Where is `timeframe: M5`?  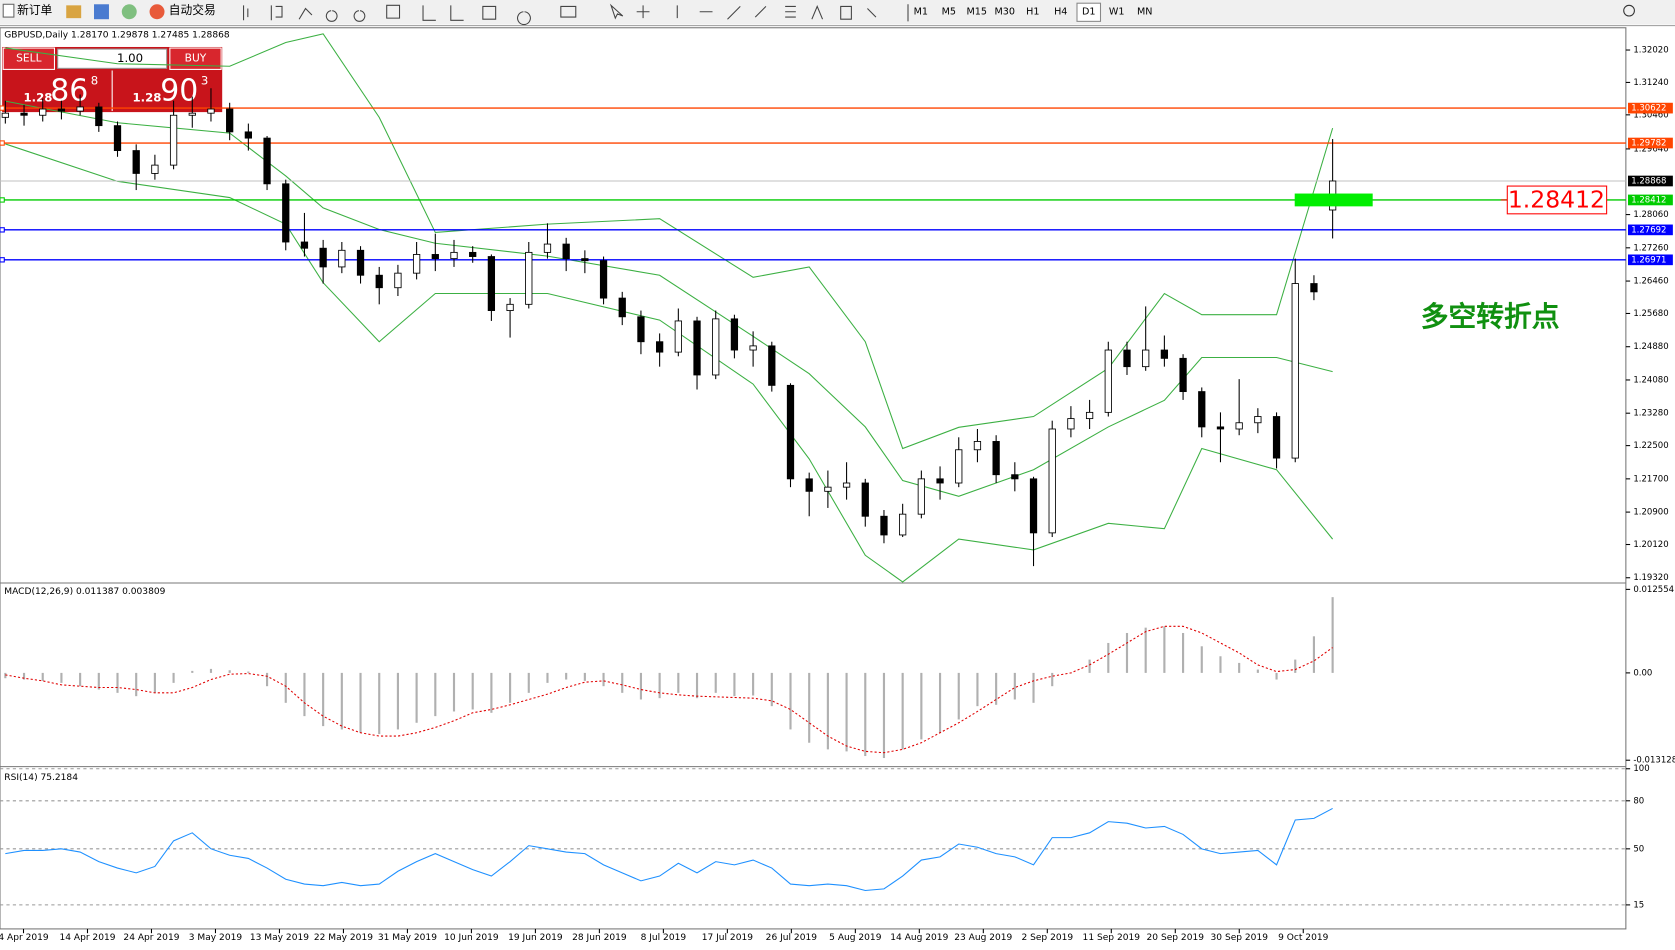
timeframe: M5 is located at coordinates (949, 12).